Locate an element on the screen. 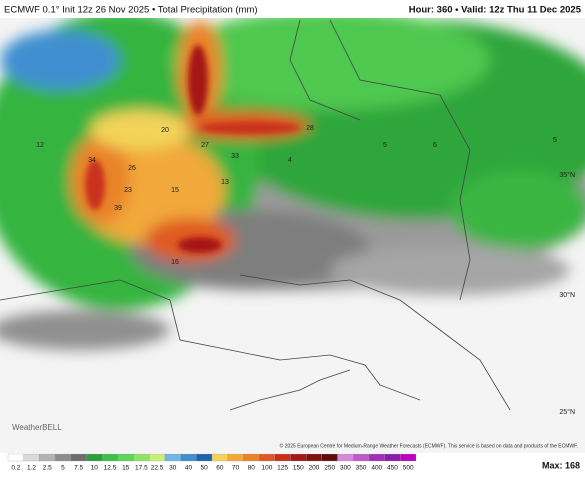 The image size is (585, 485). legend-label: 70 is located at coordinates (236, 468).